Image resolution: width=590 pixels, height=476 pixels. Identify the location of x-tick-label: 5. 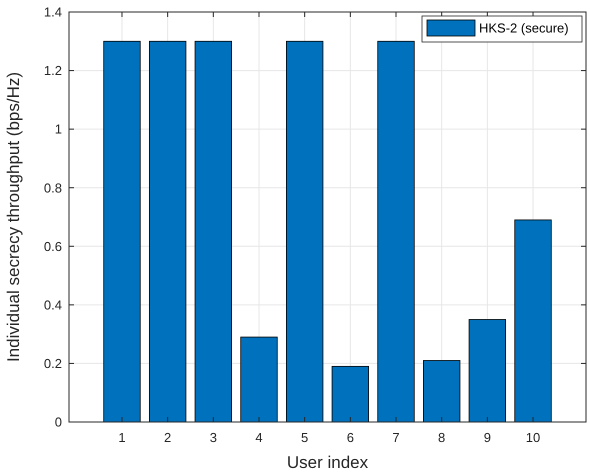
(304, 437).